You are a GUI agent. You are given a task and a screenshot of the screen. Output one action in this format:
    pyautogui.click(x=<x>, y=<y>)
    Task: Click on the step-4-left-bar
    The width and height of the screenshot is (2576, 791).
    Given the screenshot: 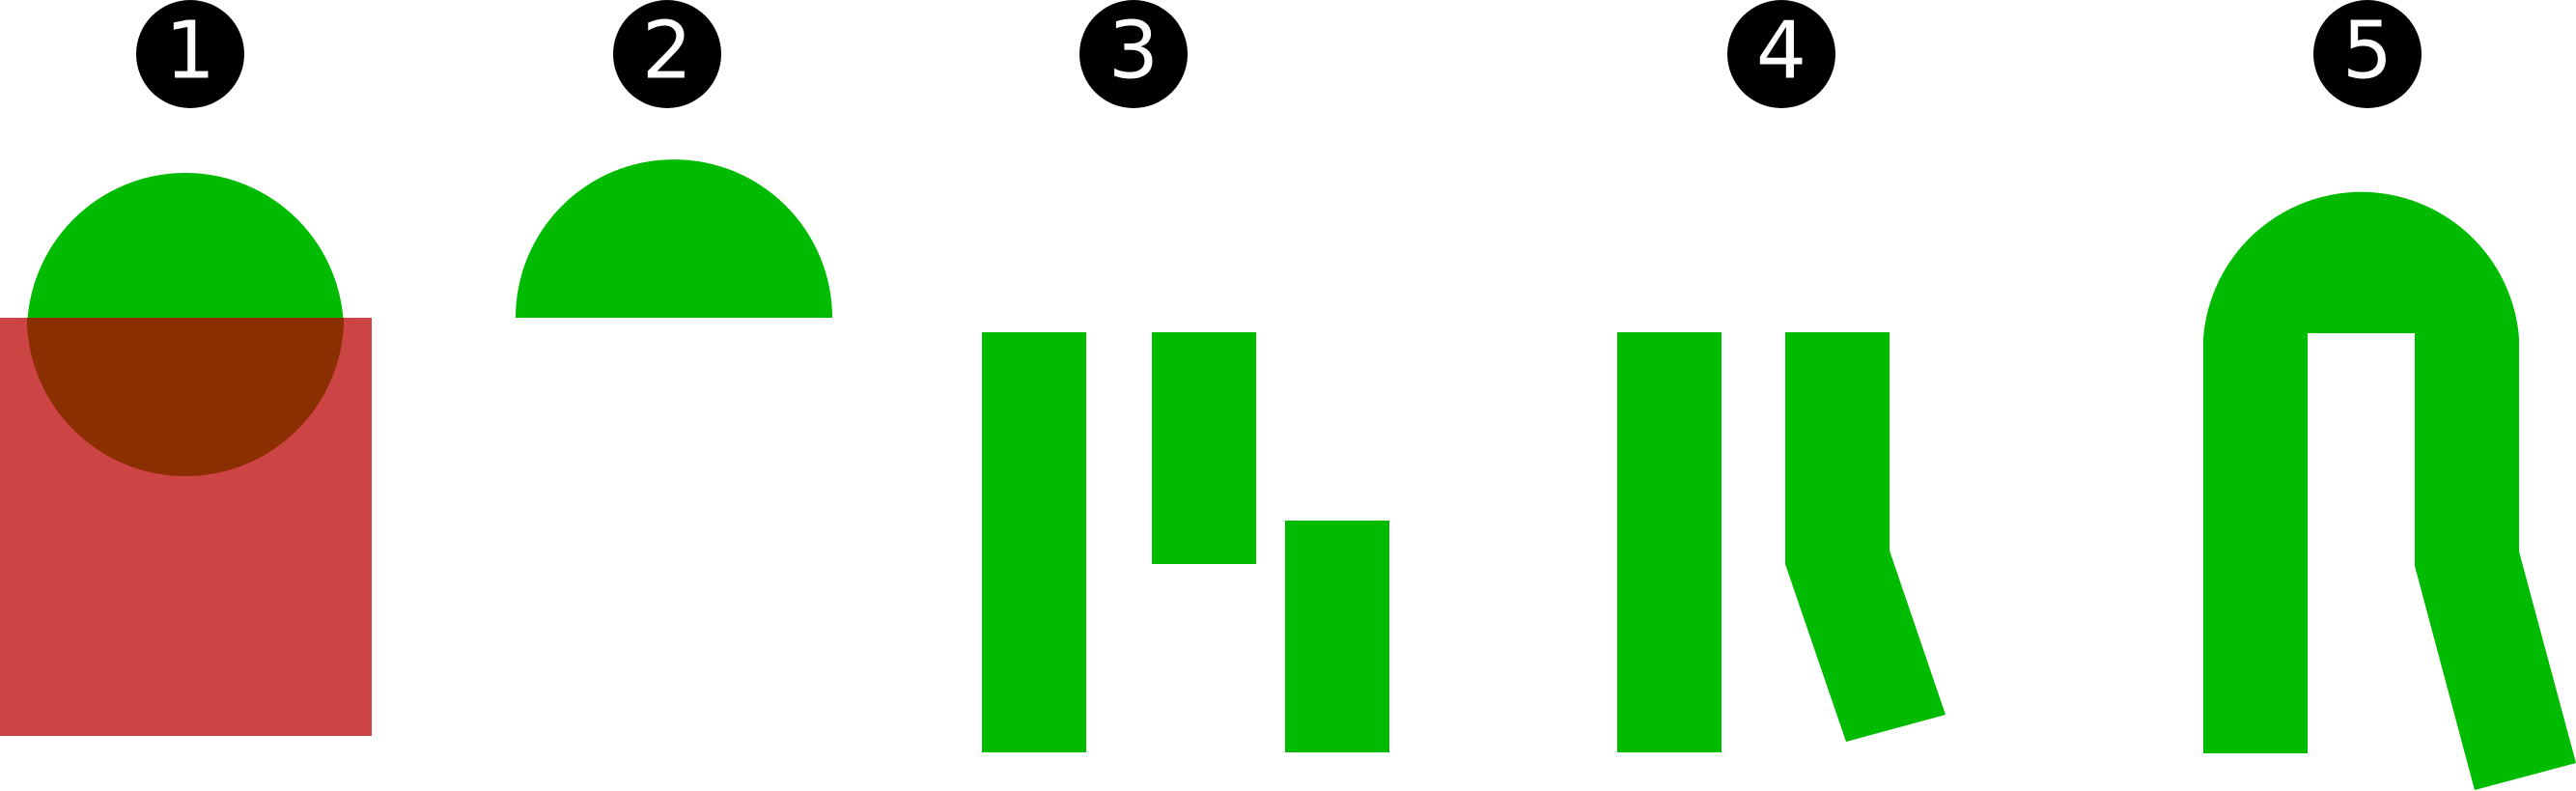 What is the action you would take?
    pyautogui.click(x=1670, y=542)
    